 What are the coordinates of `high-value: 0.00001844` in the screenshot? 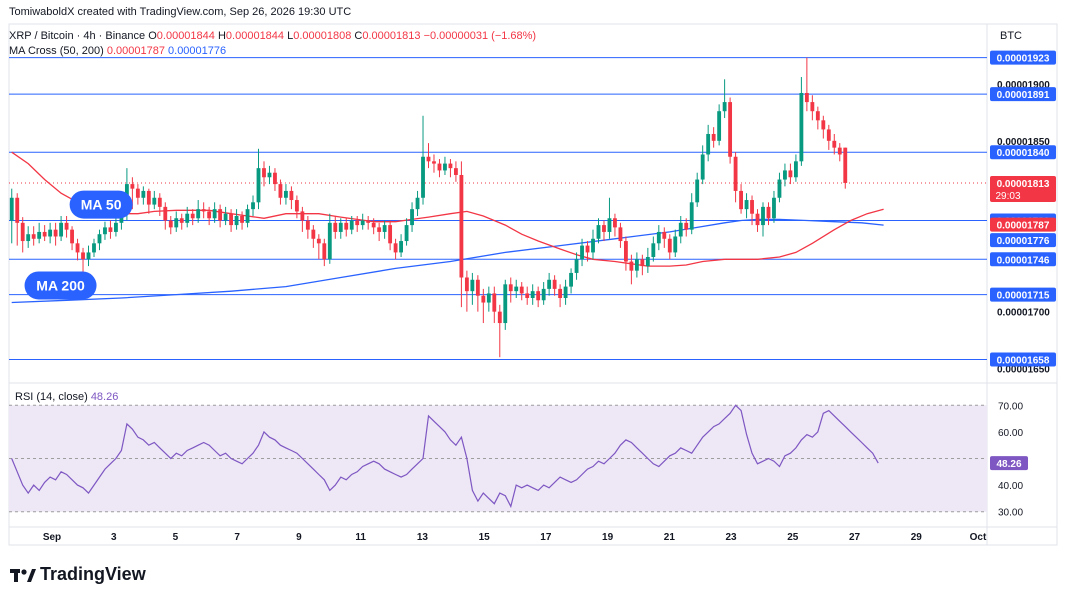 It's located at (255, 36).